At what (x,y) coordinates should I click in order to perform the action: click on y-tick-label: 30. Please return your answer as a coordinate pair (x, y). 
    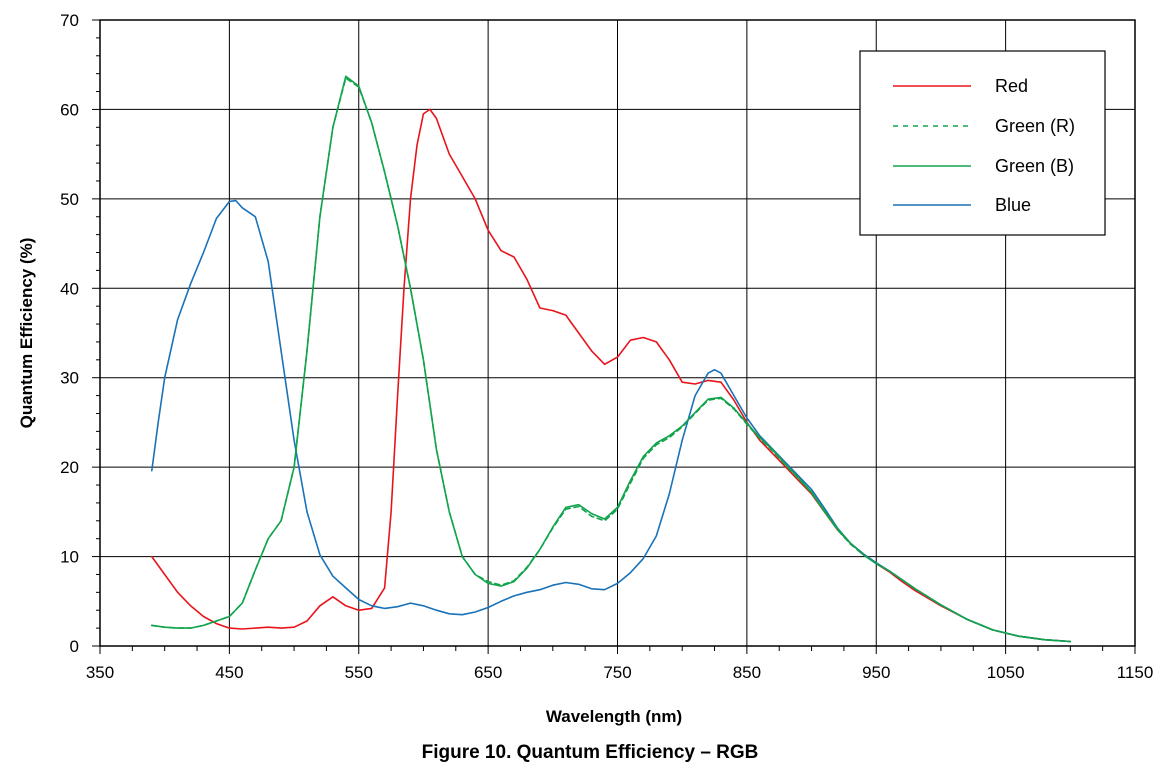
    Looking at the image, I should click on (69, 378).